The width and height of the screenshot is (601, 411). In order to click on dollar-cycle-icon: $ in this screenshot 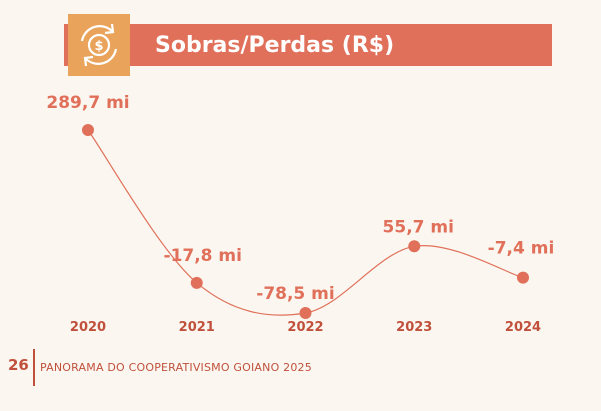, I will do `click(99, 45)`.